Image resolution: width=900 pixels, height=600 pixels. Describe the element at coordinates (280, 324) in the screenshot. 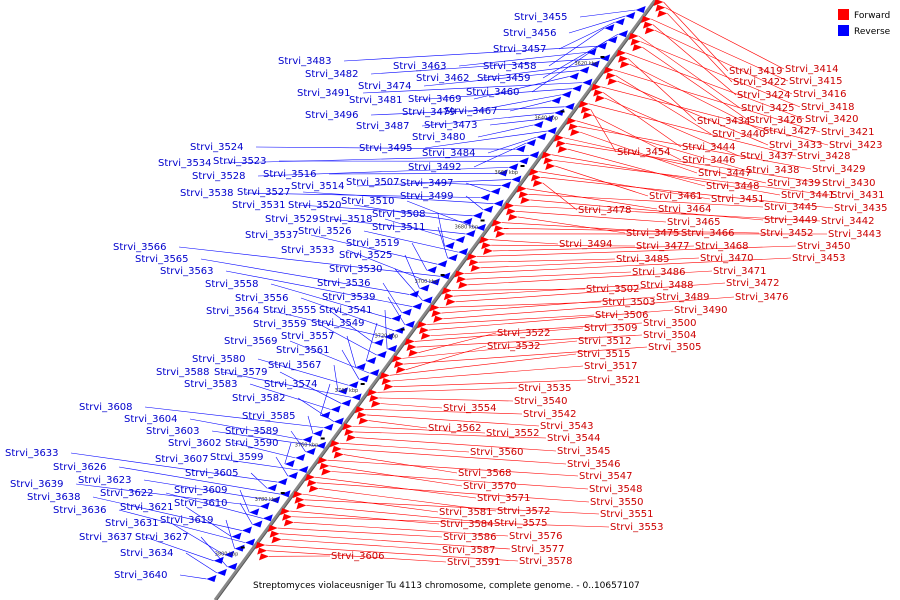

I see `reverse-gene-label: Strvi_3559` at that location.